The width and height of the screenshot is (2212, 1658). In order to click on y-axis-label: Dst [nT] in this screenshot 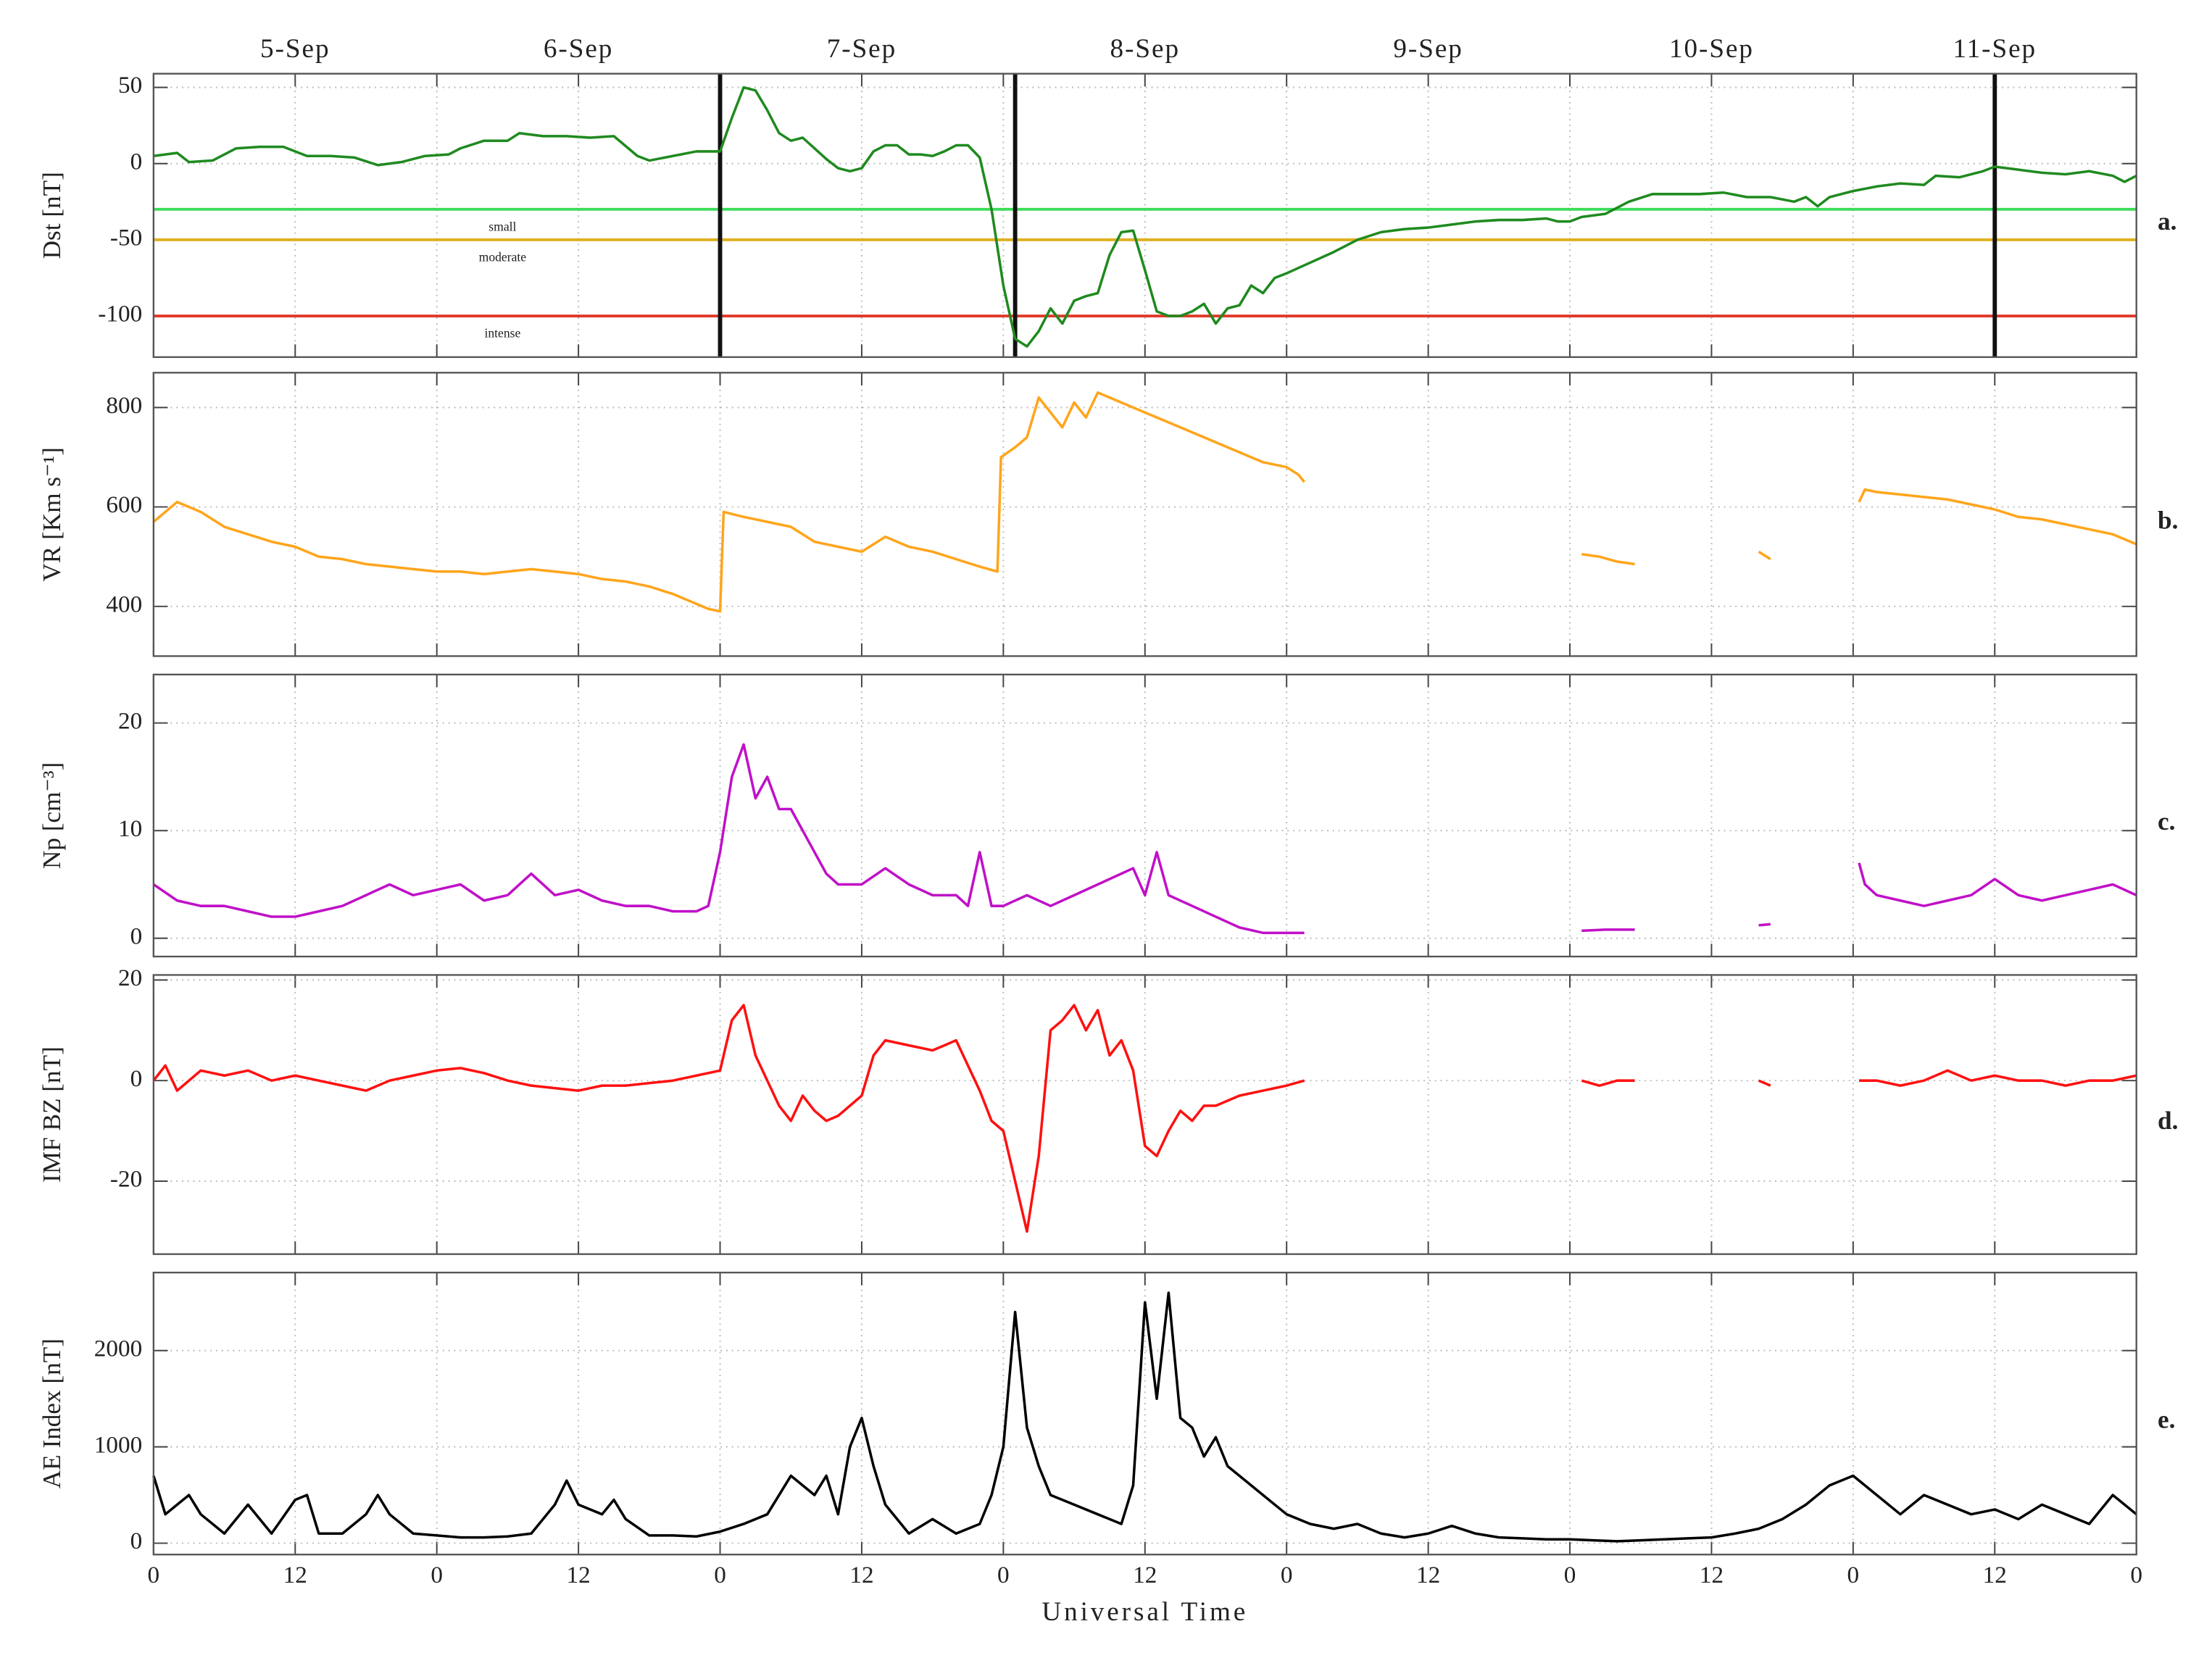, I will do `click(52, 215)`.